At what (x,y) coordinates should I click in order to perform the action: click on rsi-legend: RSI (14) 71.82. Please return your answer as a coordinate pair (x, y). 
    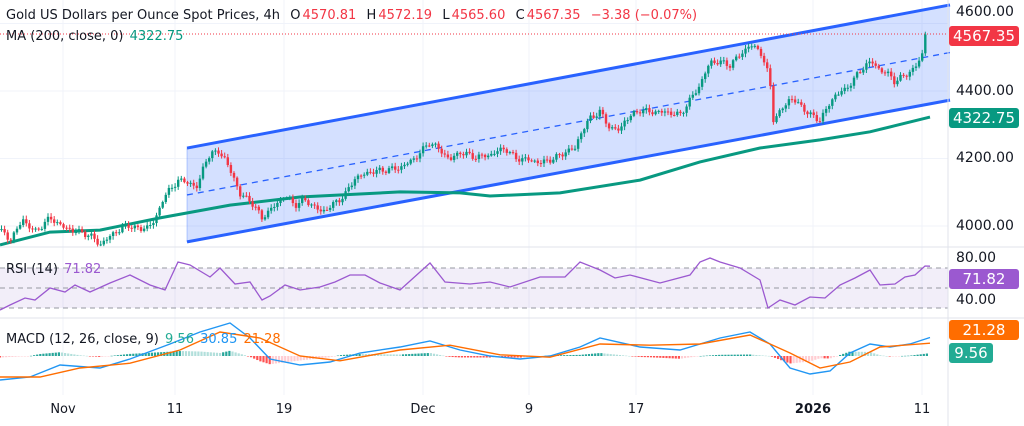
    Looking at the image, I should click on (54, 269).